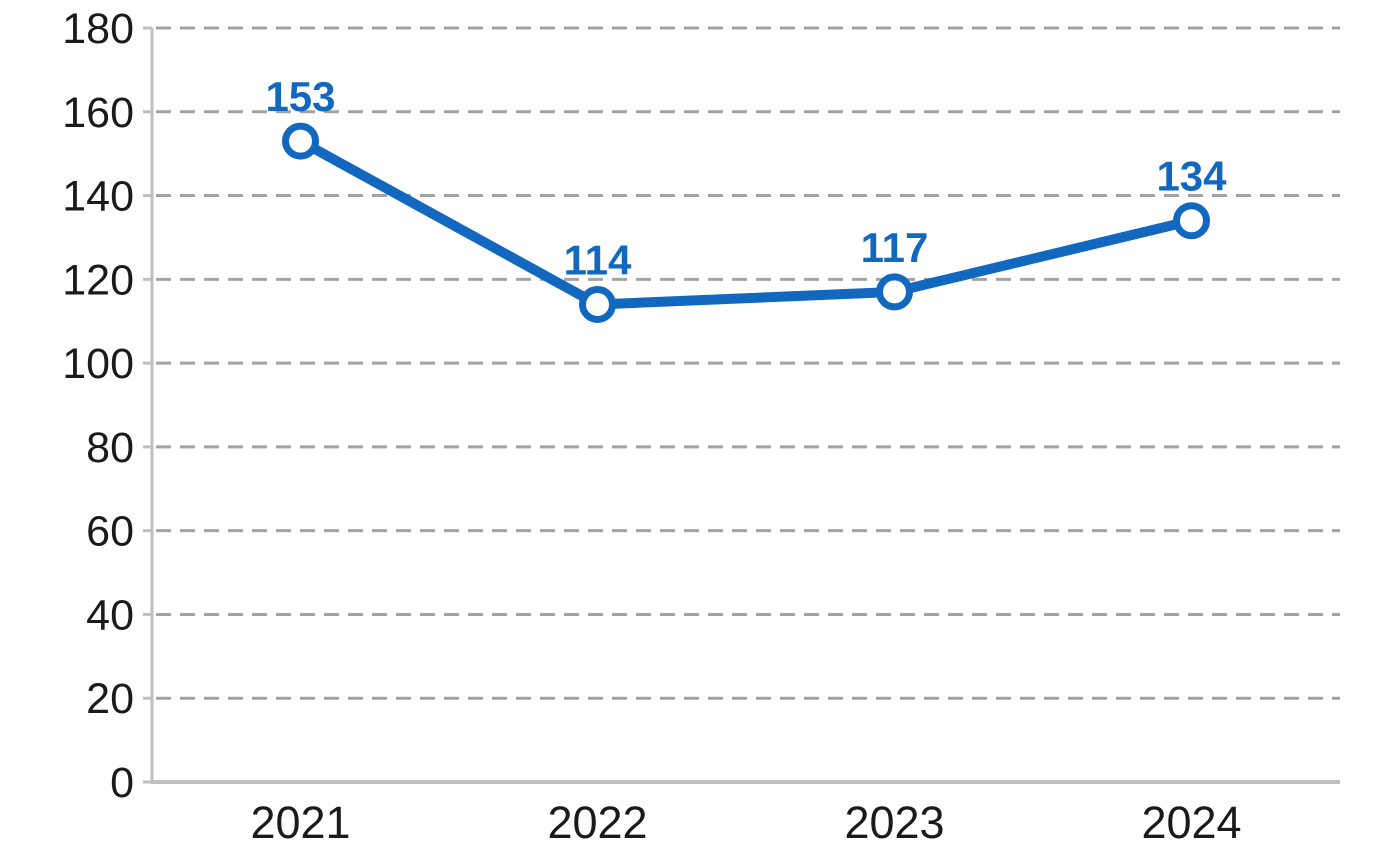  I want to click on x-tick-label: 2021, so click(300, 822).